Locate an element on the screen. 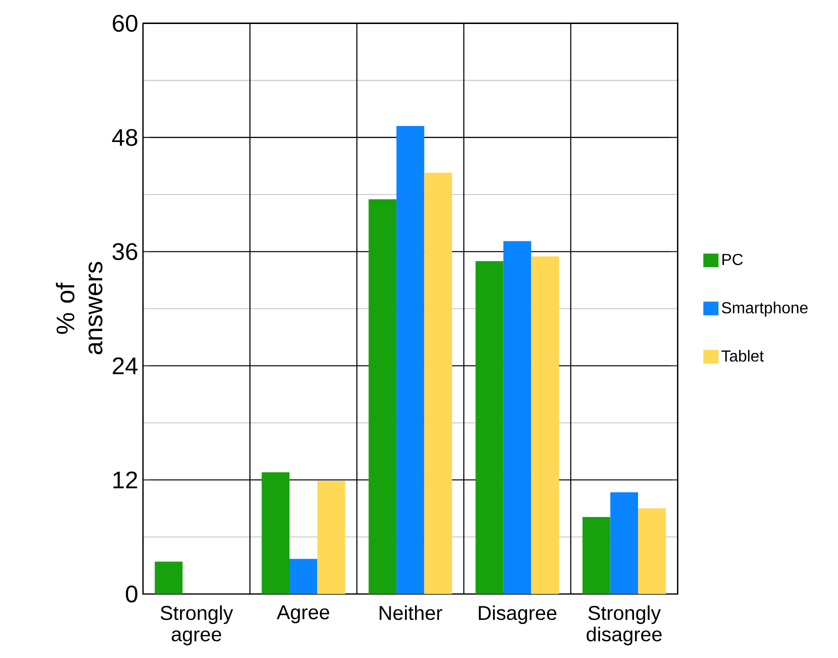  x-tick-label: Agree is located at coordinates (303, 614).